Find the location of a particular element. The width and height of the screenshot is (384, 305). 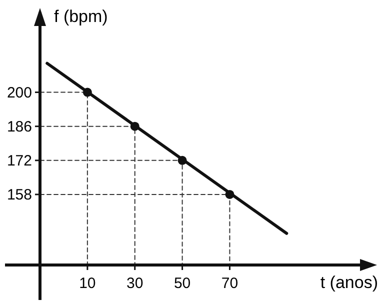

y-axis-title: f (bpm) is located at coordinates (81, 16).